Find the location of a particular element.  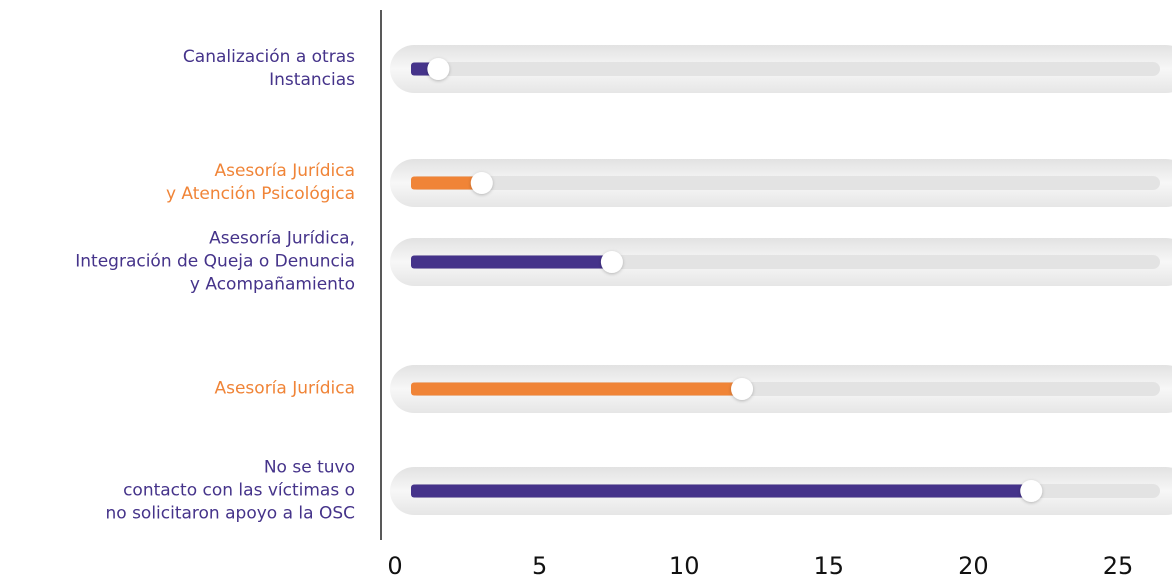

x-tick-label: 20 is located at coordinates (973, 566).